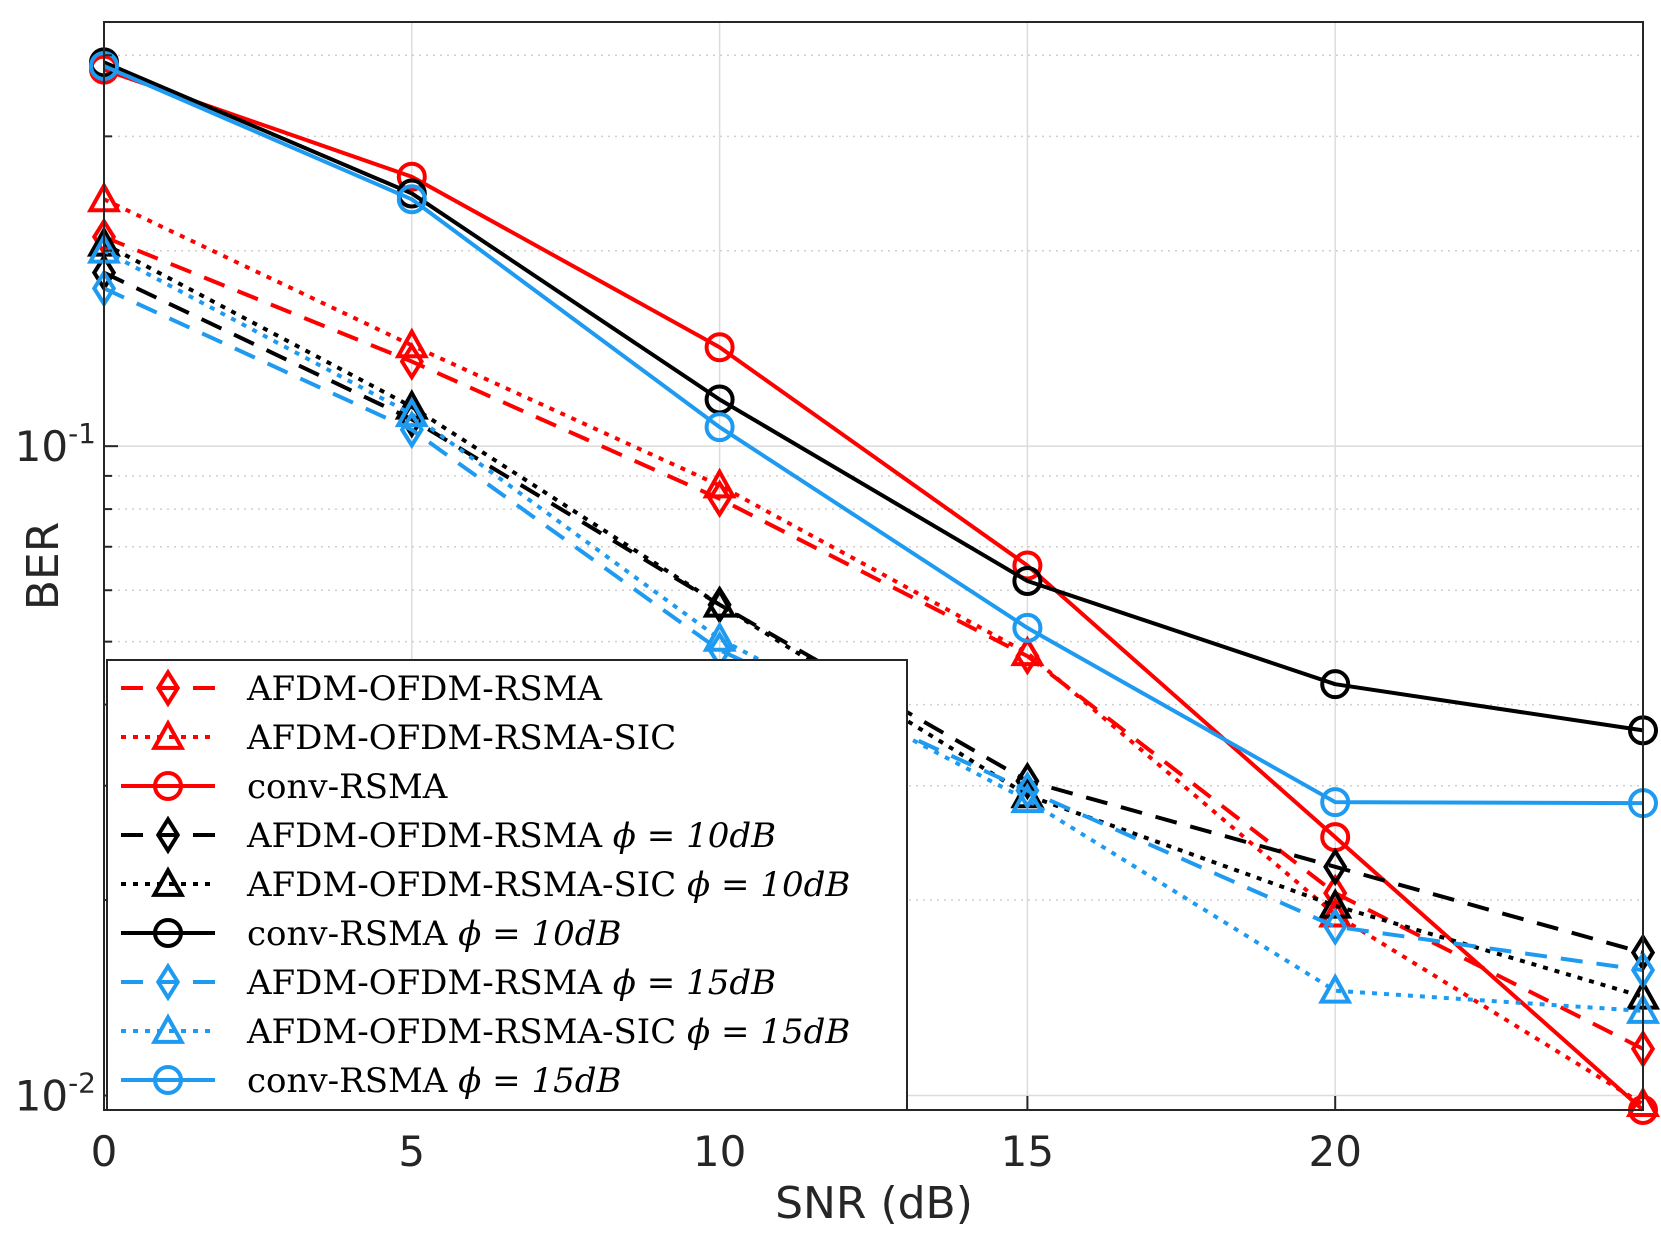  Describe the element at coordinates (434, 1081) in the screenshot. I see `legend-entry-label: conv-RSMA ϕ = 15dB` at that location.